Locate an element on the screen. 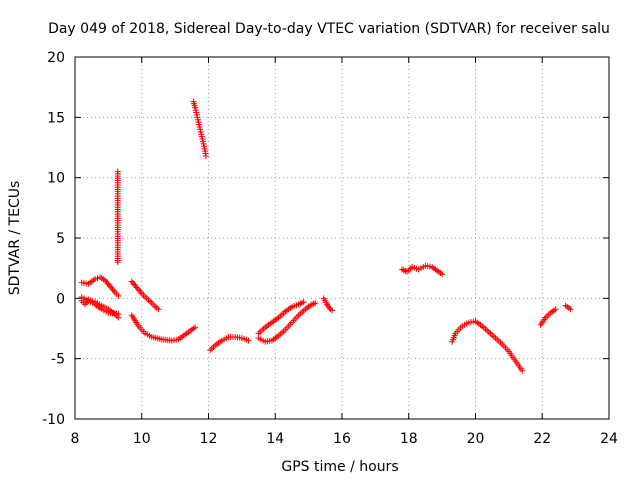 The image size is (640, 480). y-tick-label: -5 is located at coordinates (58, 360).